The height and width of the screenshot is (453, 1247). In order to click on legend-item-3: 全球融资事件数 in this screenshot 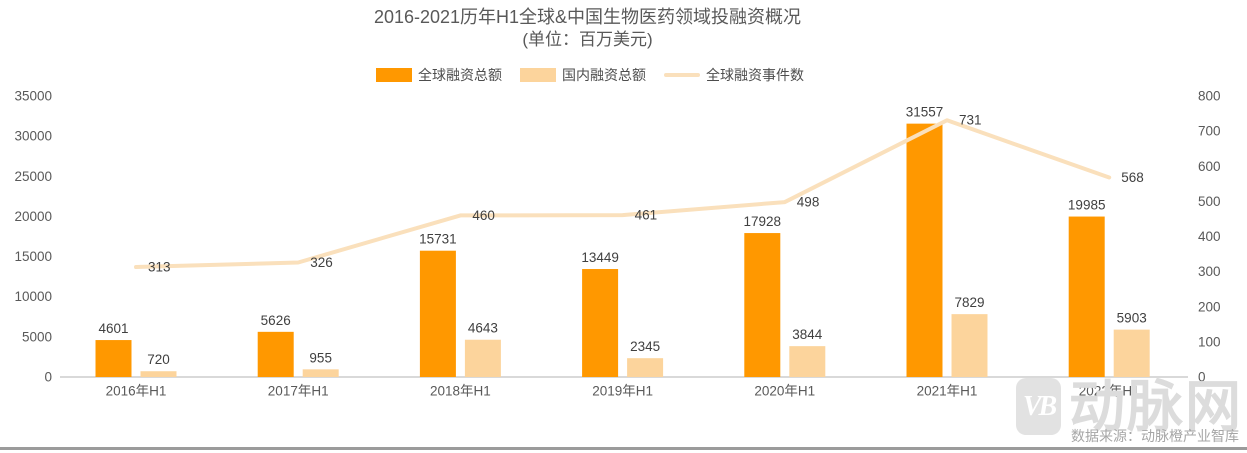, I will do `click(734, 75)`.